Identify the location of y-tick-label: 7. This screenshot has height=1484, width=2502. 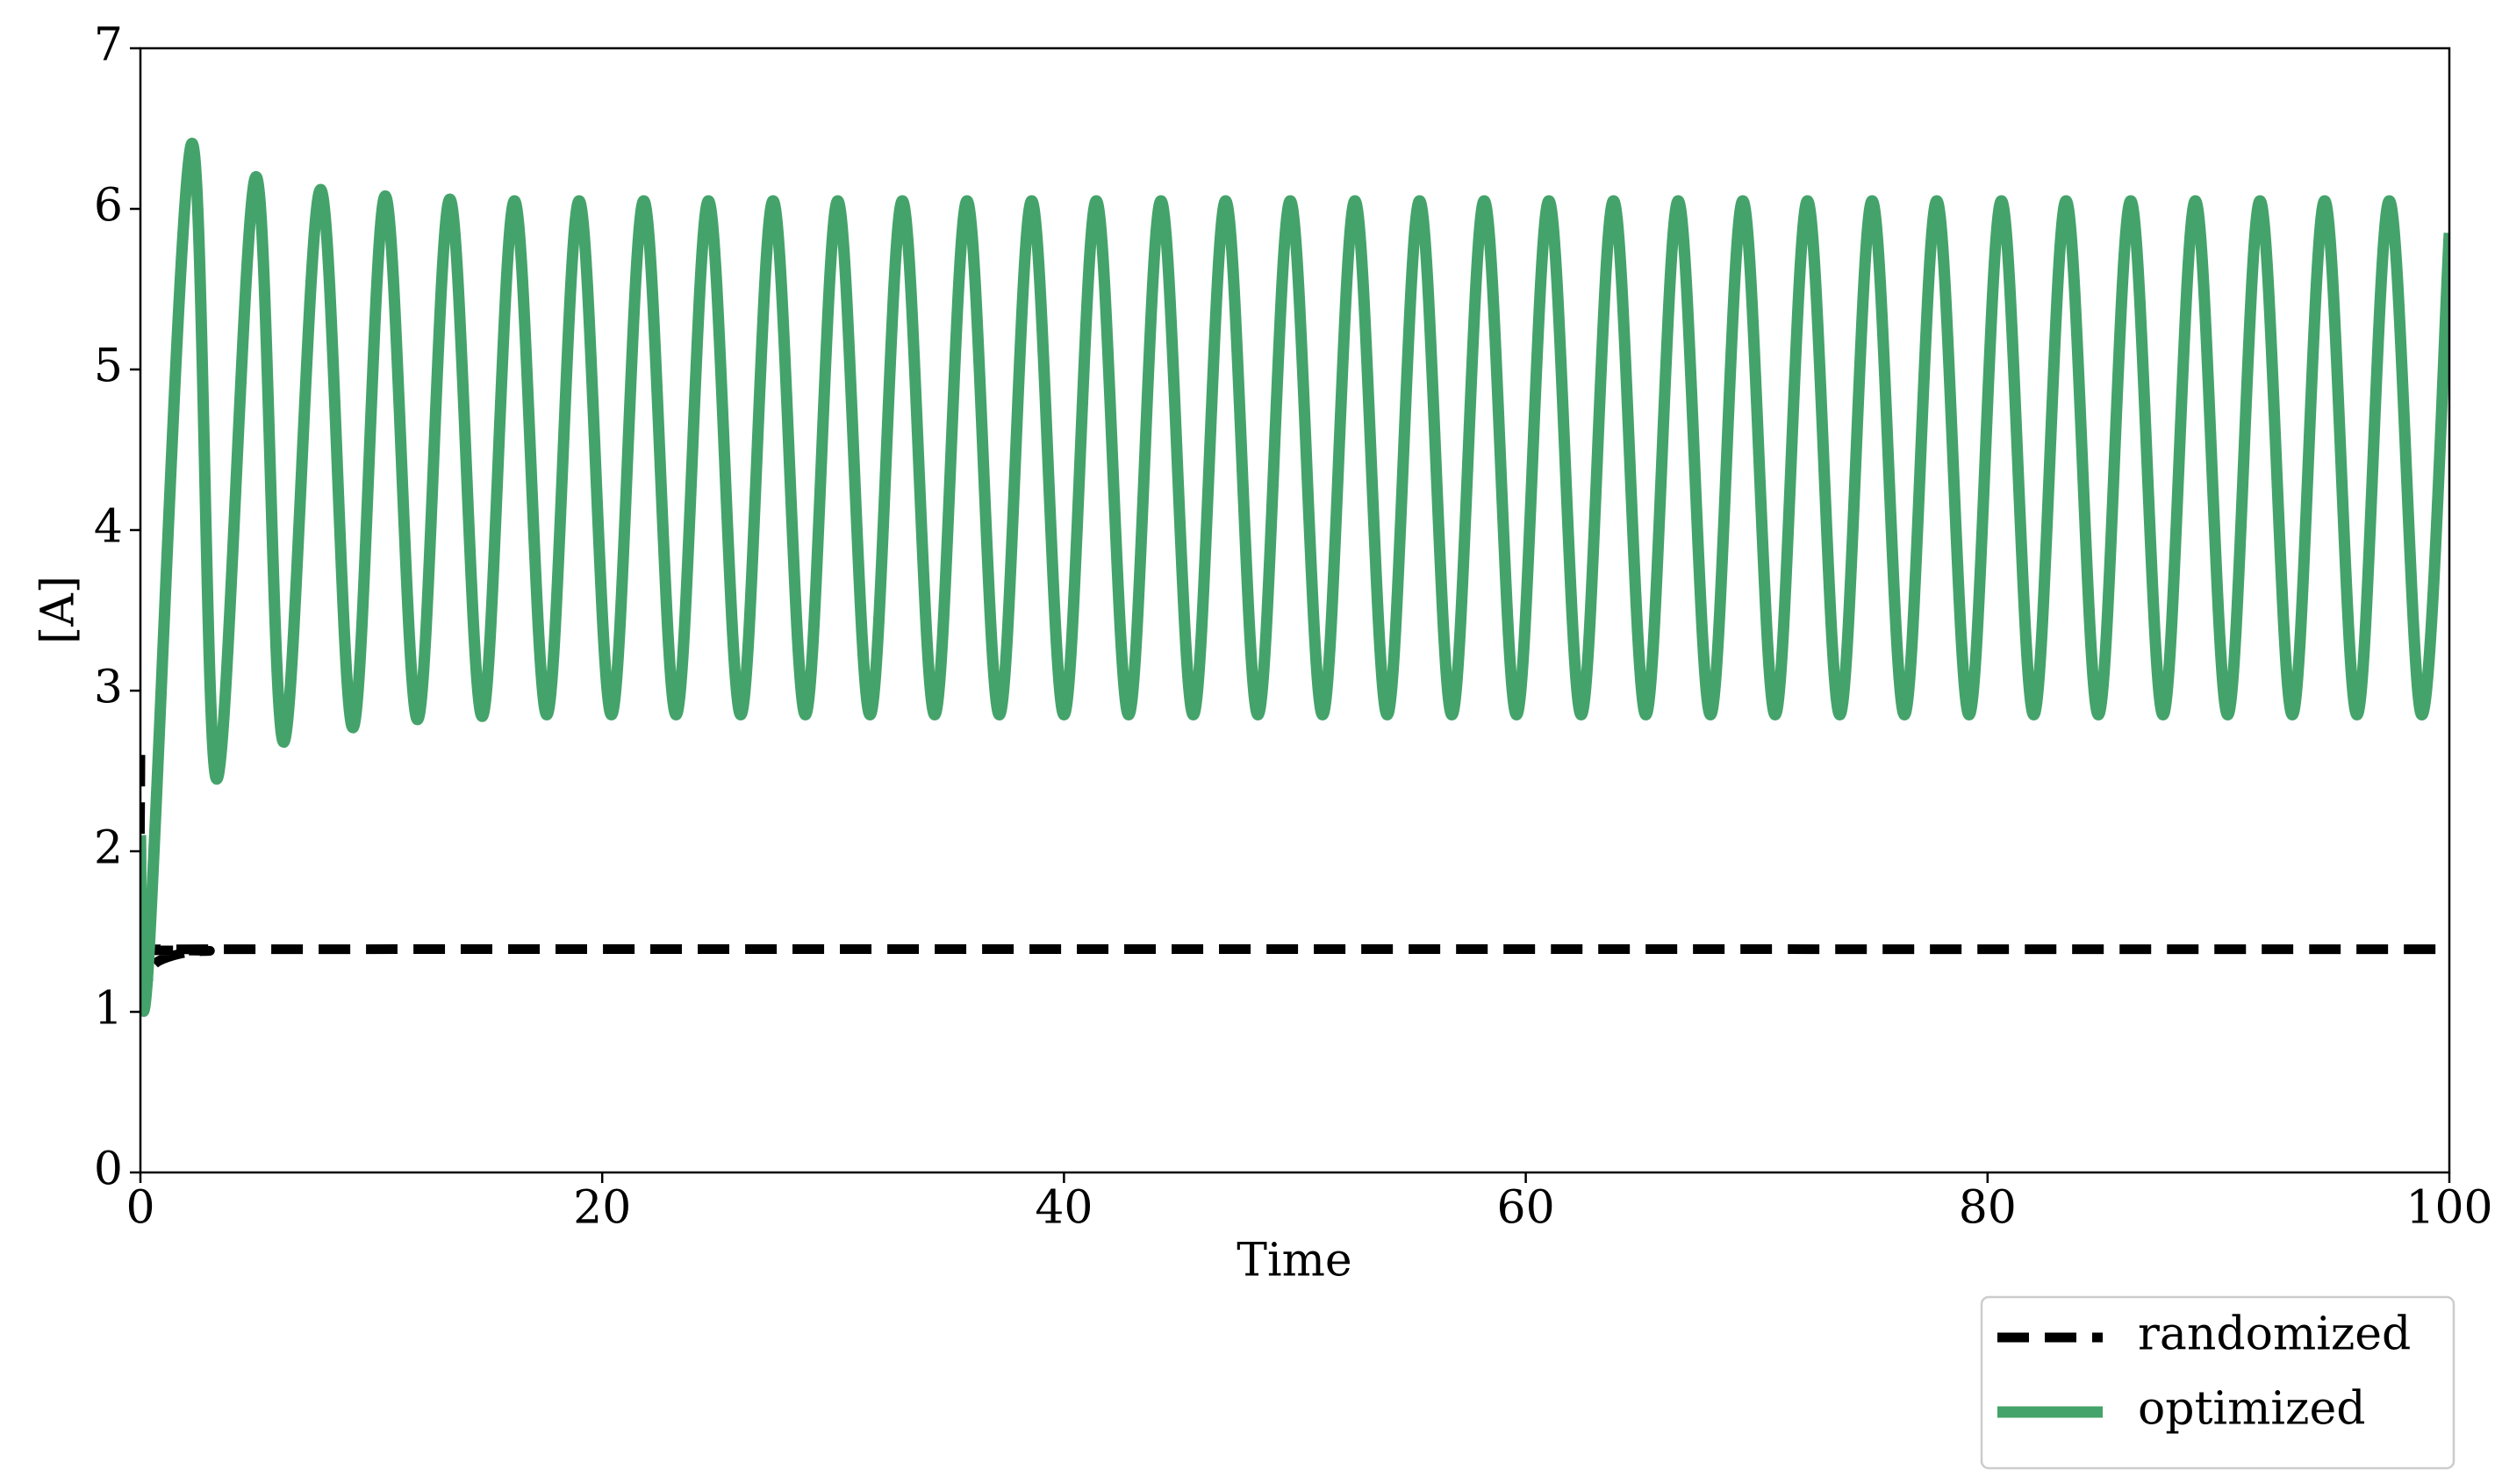
(108, 45).